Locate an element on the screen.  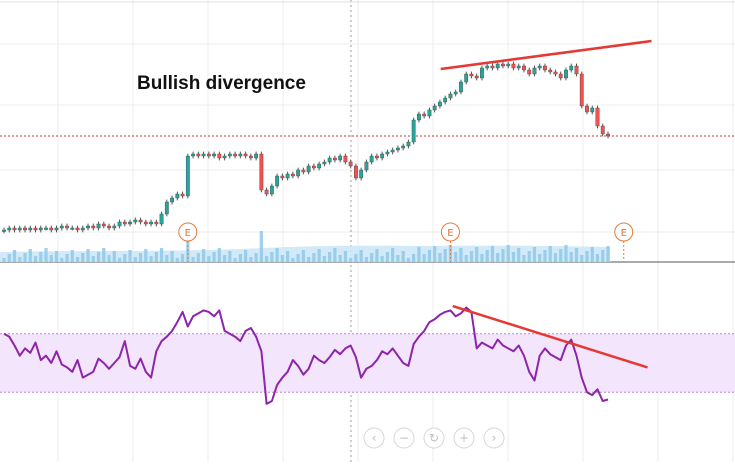
chevron-right-icon: › is located at coordinates (494, 438).